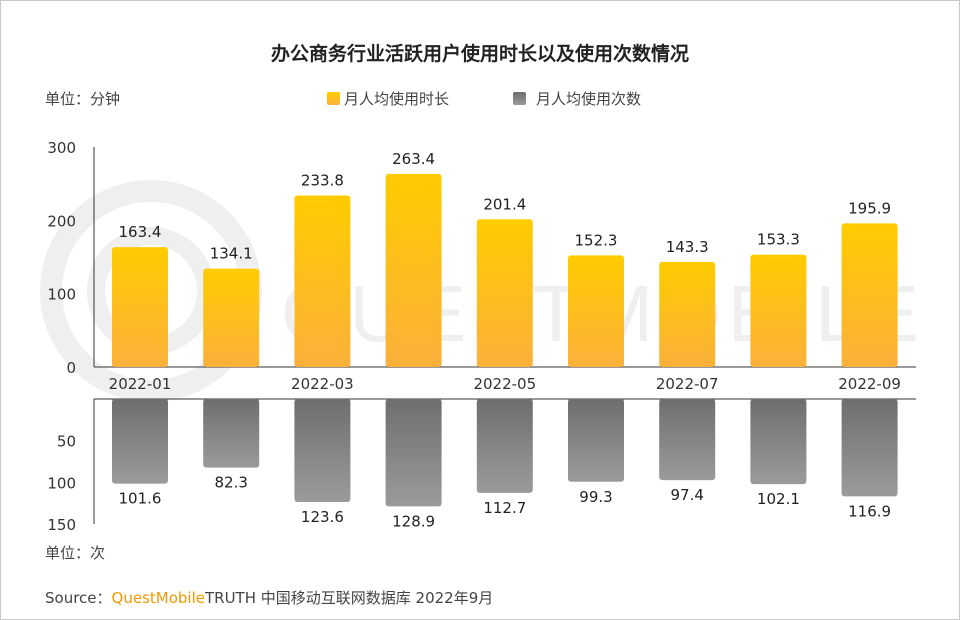 This screenshot has width=960, height=620. Describe the element at coordinates (140, 232) in the screenshot. I see `data-label-duration: 163.4` at that location.